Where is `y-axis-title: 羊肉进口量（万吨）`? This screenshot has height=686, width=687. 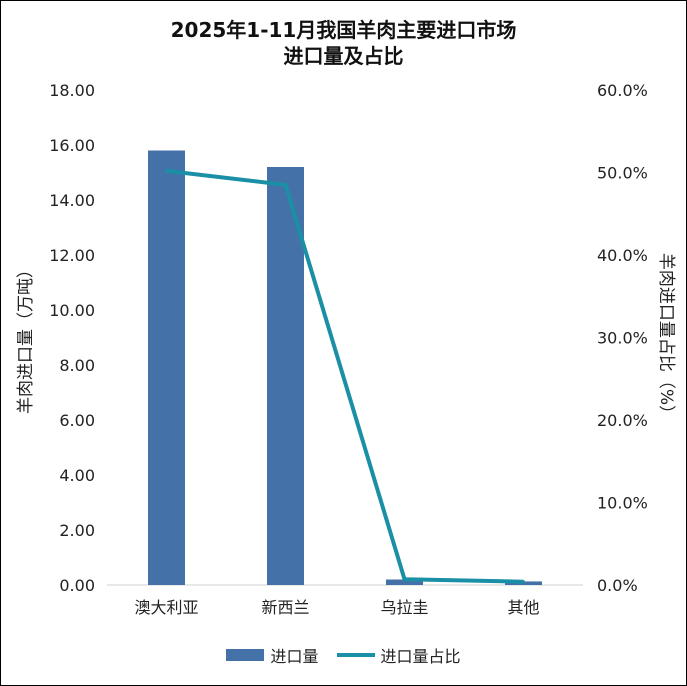 y-axis-title: 羊肉进口量（万吨） is located at coordinates (26, 337).